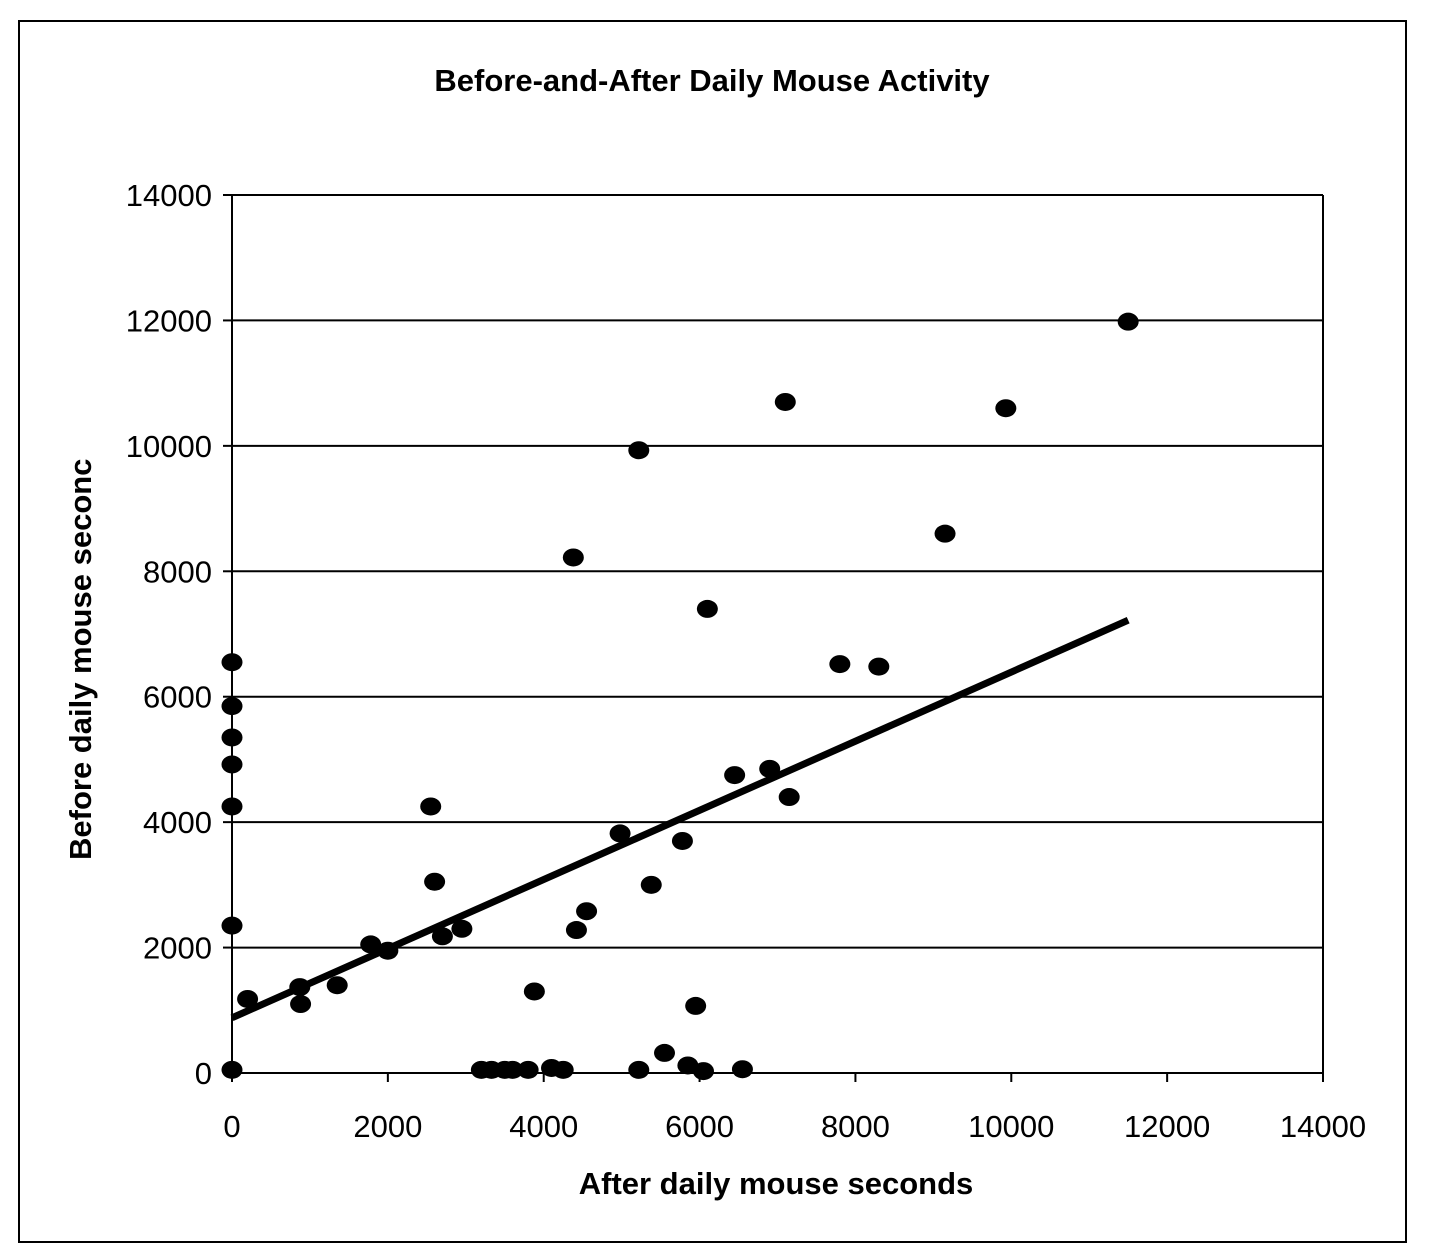 The width and height of the screenshot is (1432, 1249). What do you see at coordinates (169, 446) in the screenshot?
I see `y-tick-label: 10000` at bounding box center [169, 446].